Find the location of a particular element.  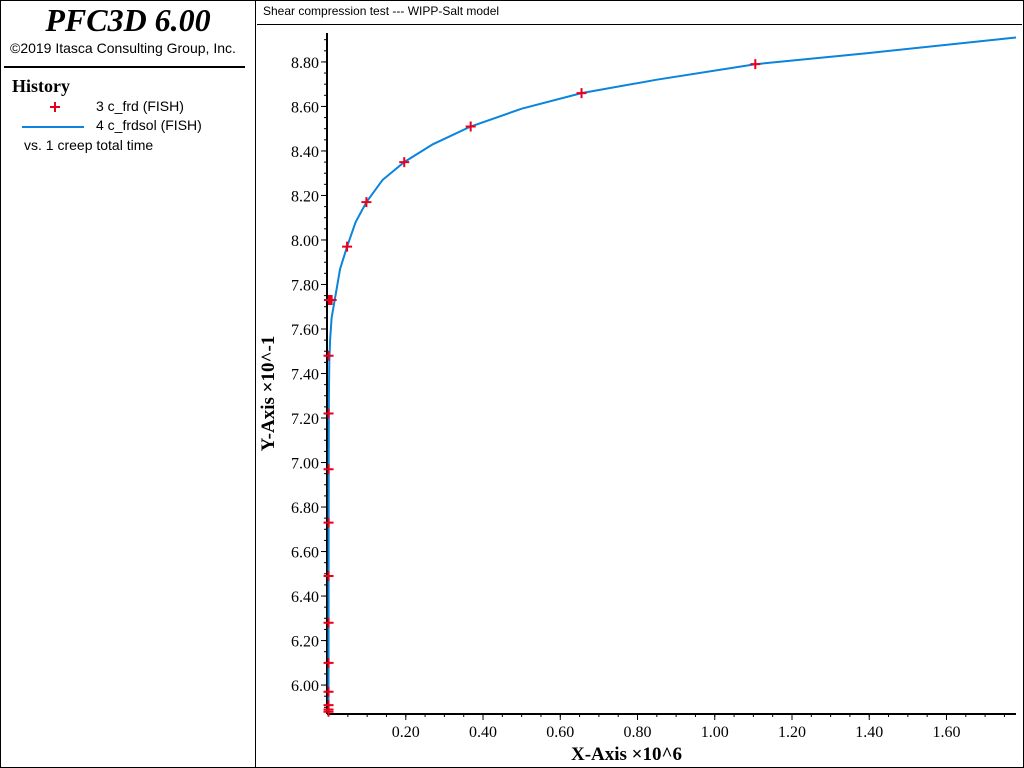

x-tick-label: 0.80 is located at coordinates (638, 732).